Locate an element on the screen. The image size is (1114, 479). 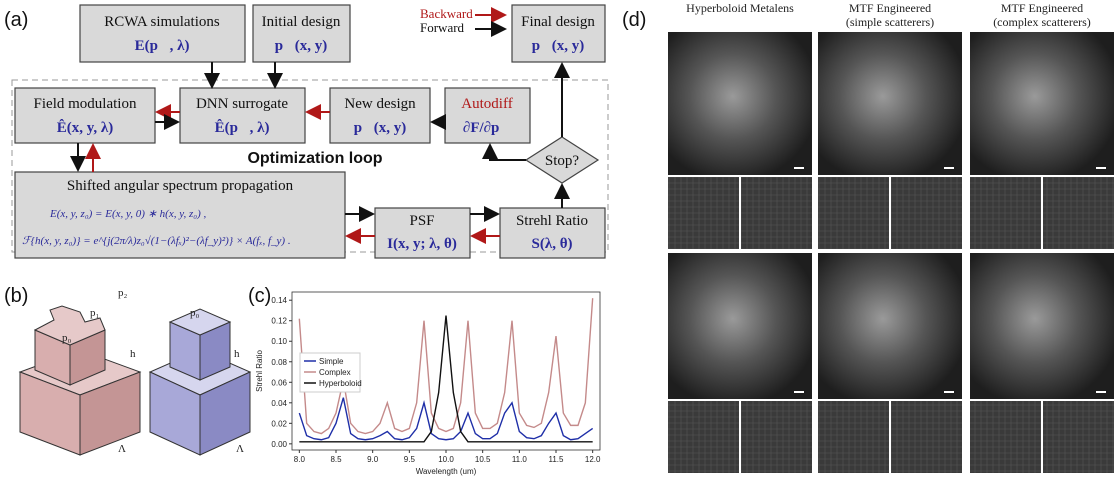
legend-label: Forward is located at coordinates (442, 27).